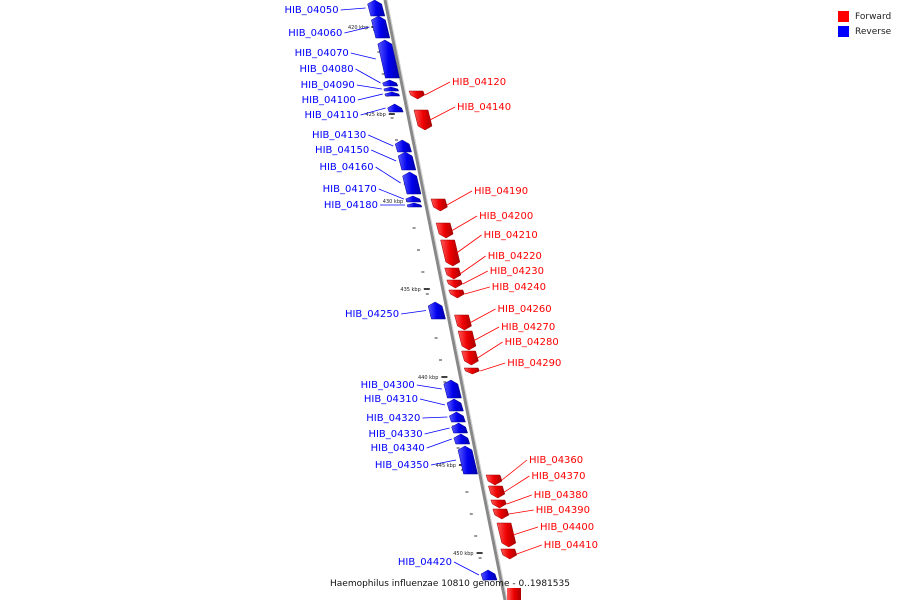 The image size is (900, 600). What do you see at coordinates (388, 385) in the screenshot?
I see `gene-label: HIB_04300` at bounding box center [388, 385].